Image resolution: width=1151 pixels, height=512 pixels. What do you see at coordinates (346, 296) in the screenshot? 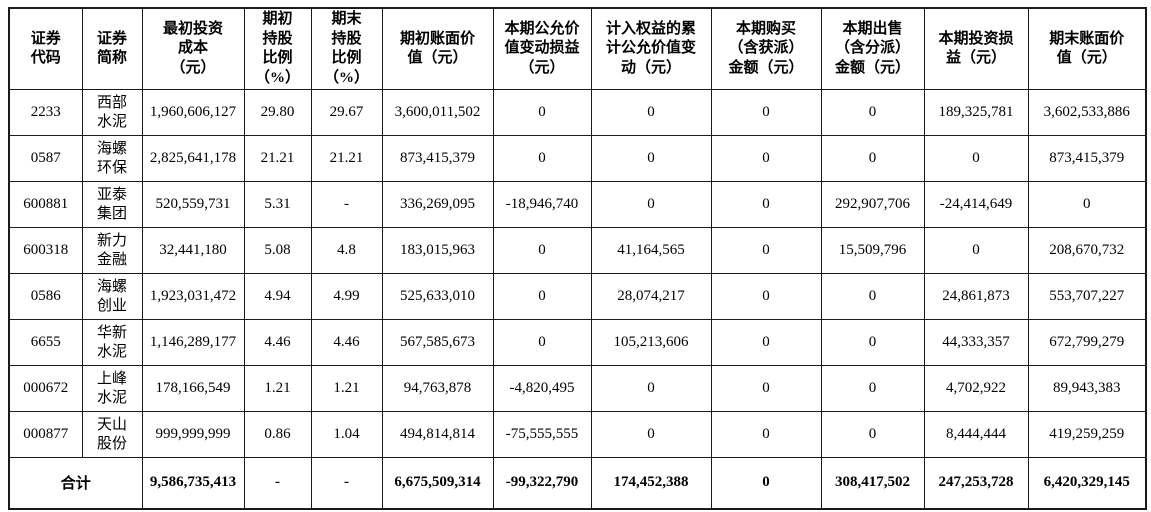
I see `value-cell: 4.99` at bounding box center [346, 296].